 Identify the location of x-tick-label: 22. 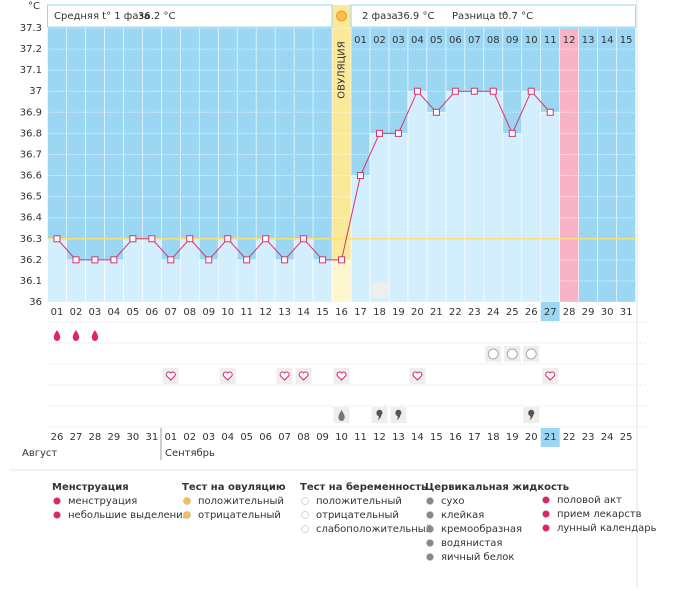
(455, 312).